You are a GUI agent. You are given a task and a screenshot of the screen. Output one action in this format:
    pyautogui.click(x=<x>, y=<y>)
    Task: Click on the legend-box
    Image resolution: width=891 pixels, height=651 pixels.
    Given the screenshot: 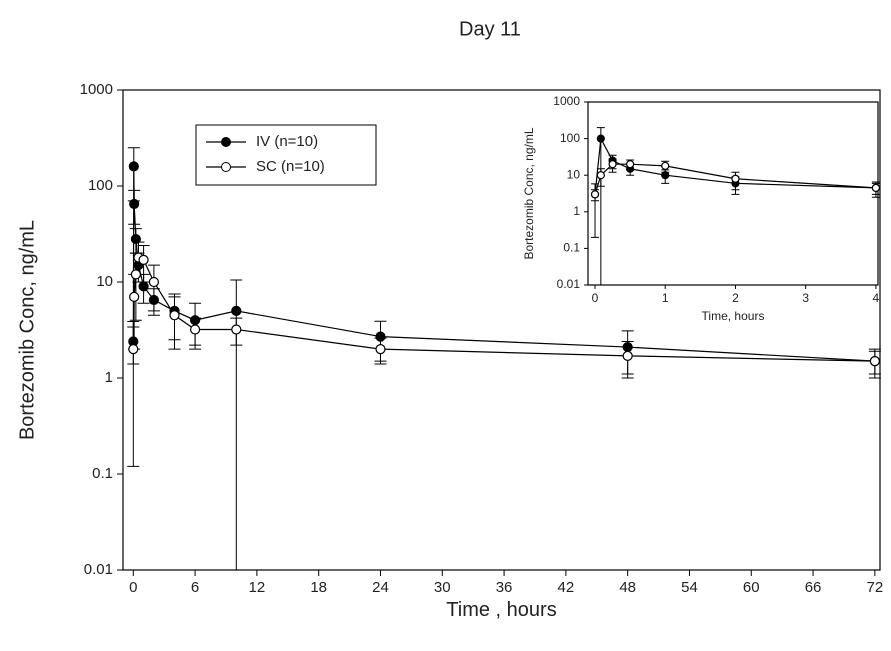 What is the action you would take?
    pyautogui.click(x=286, y=155)
    